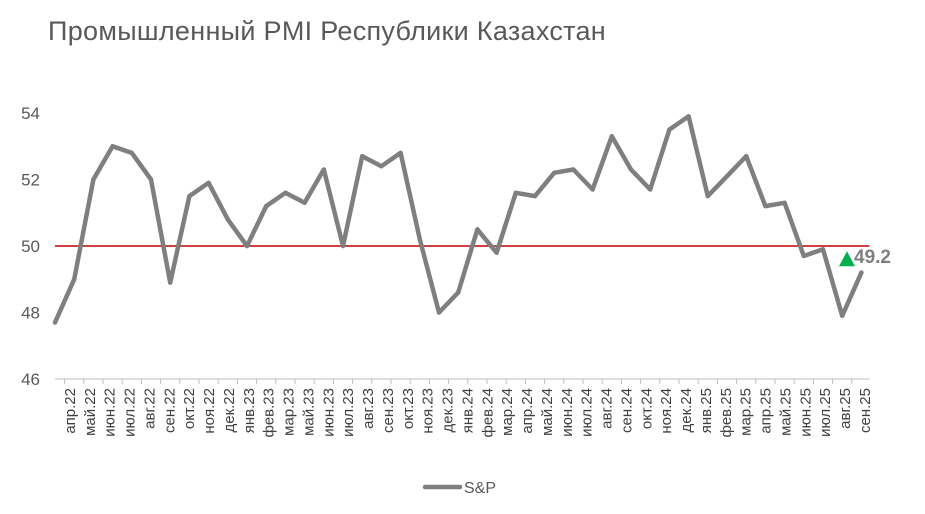  What do you see at coordinates (249, 410) in the screenshot?
I see `x-tick-label: янв.23` at bounding box center [249, 410].